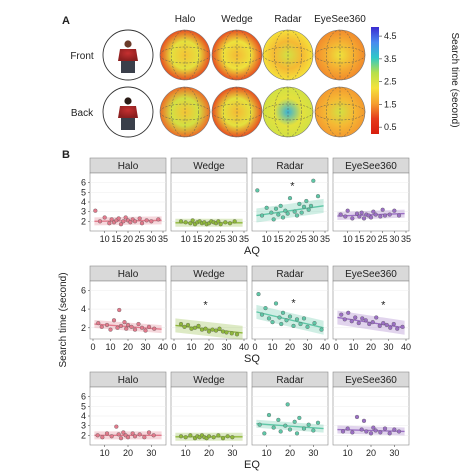 This screenshot has height=474, width=474. Describe the element at coordinates (128, 112) in the screenshot. I see `viewer-torso` at that location.